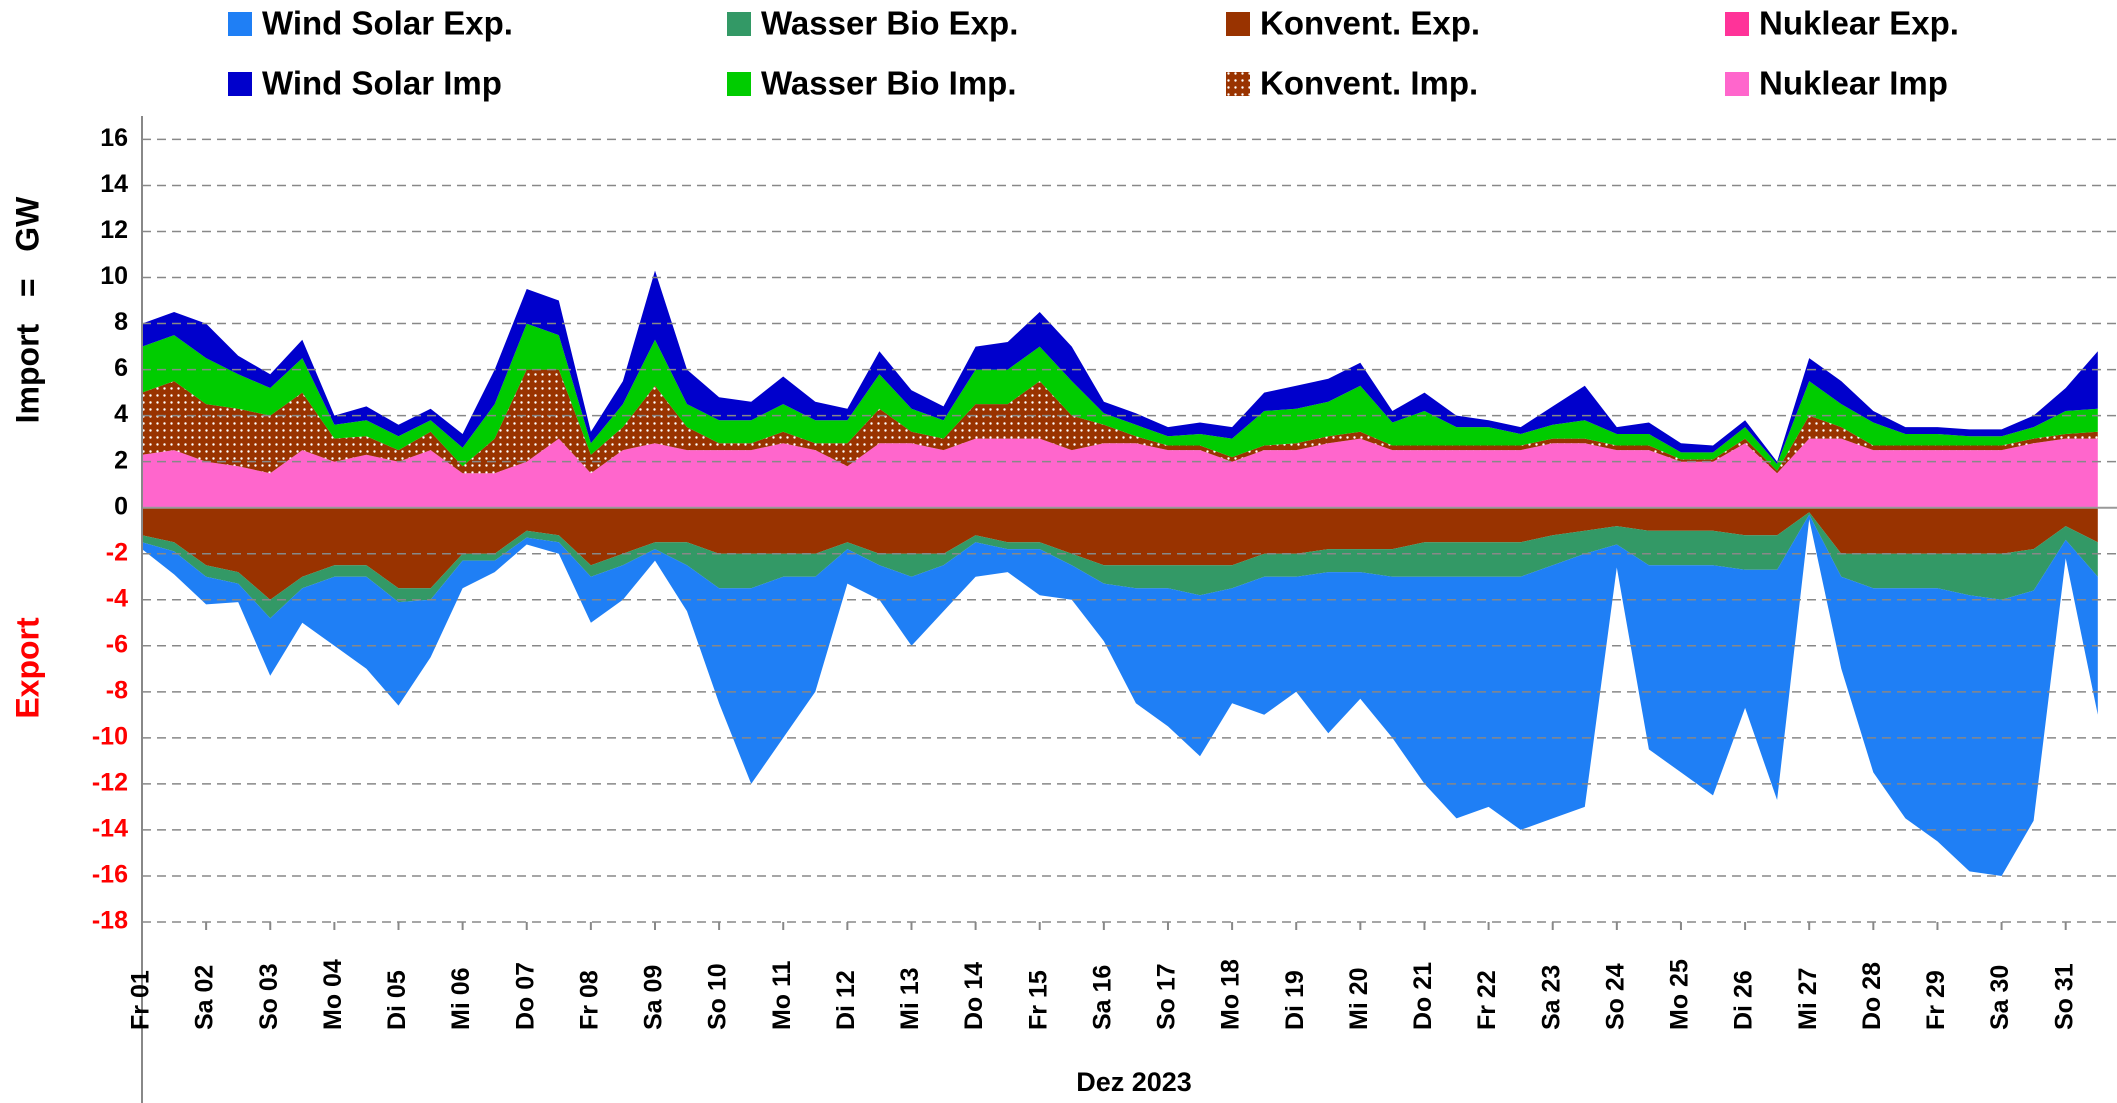 Image resolution: width=2117 pixels, height=1103 pixels. I want to click on y-tick-label: 6, so click(121, 368).